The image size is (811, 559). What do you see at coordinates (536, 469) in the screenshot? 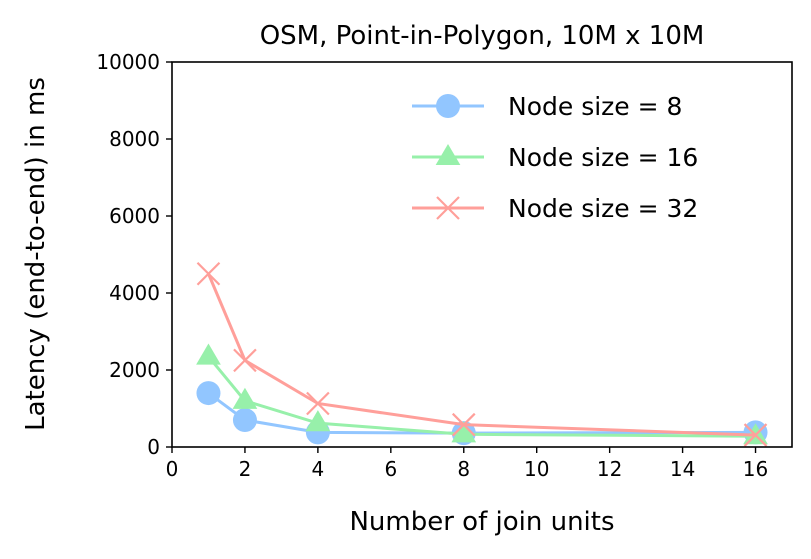
I see `x-tick-label: 10` at bounding box center [536, 469].